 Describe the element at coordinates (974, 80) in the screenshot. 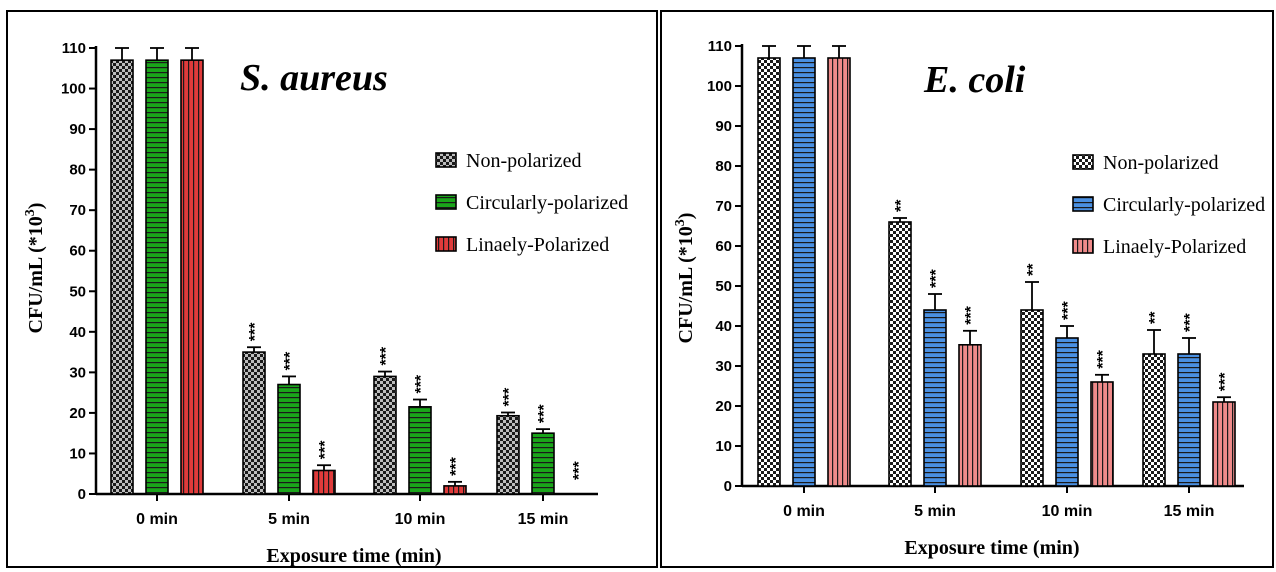

I see `chart-title: E. coli` at that location.